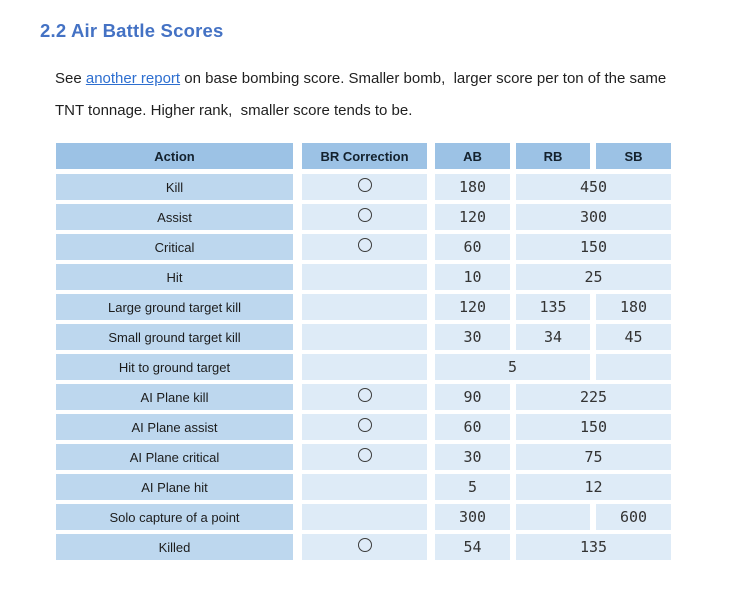  What do you see at coordinates (368, 158) in the screenshot?
I see `column-header-br-correction: BR Correction` at bounding box center [368, 158].